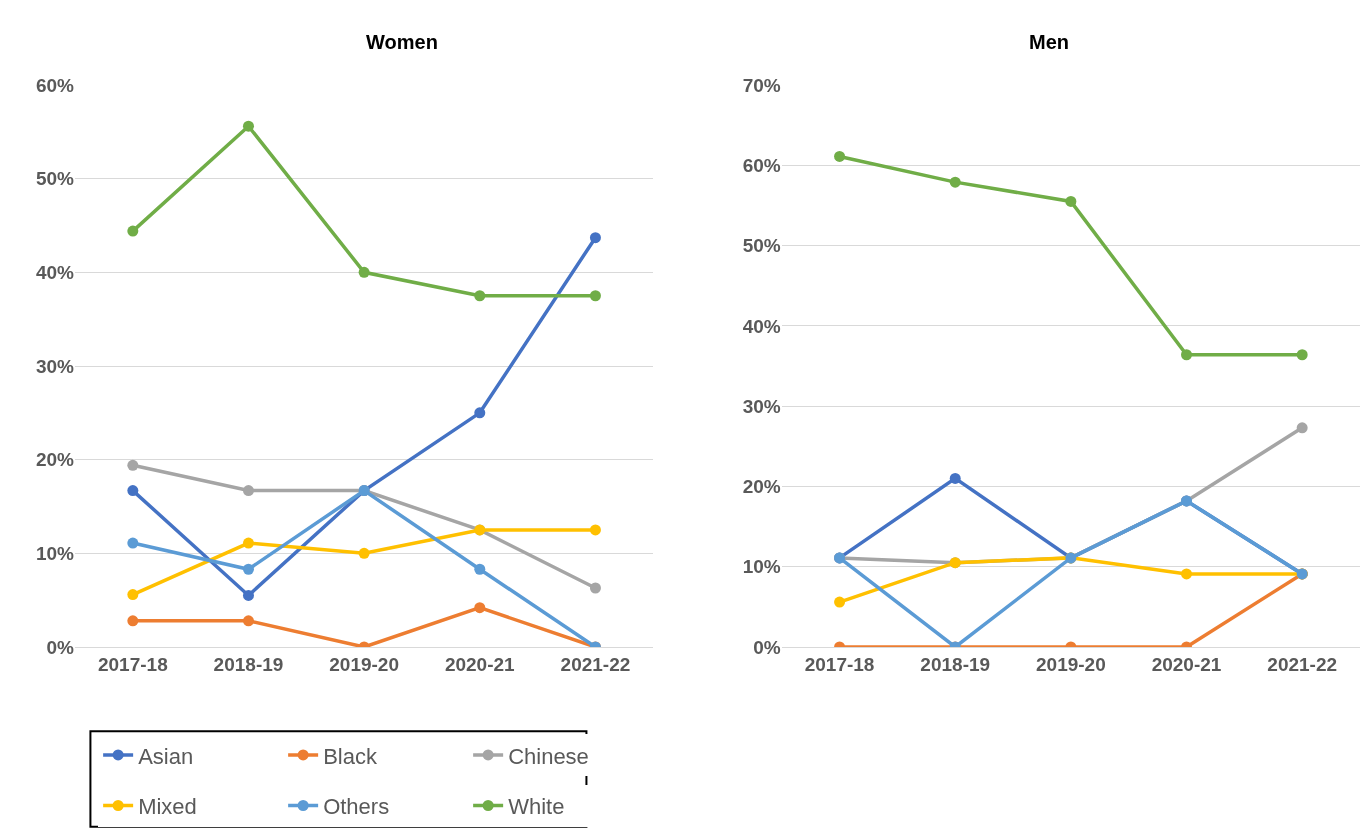  Describe the element at coordinates (1049, 42) in the screenshot. I see `chart-title: Men` at that location.